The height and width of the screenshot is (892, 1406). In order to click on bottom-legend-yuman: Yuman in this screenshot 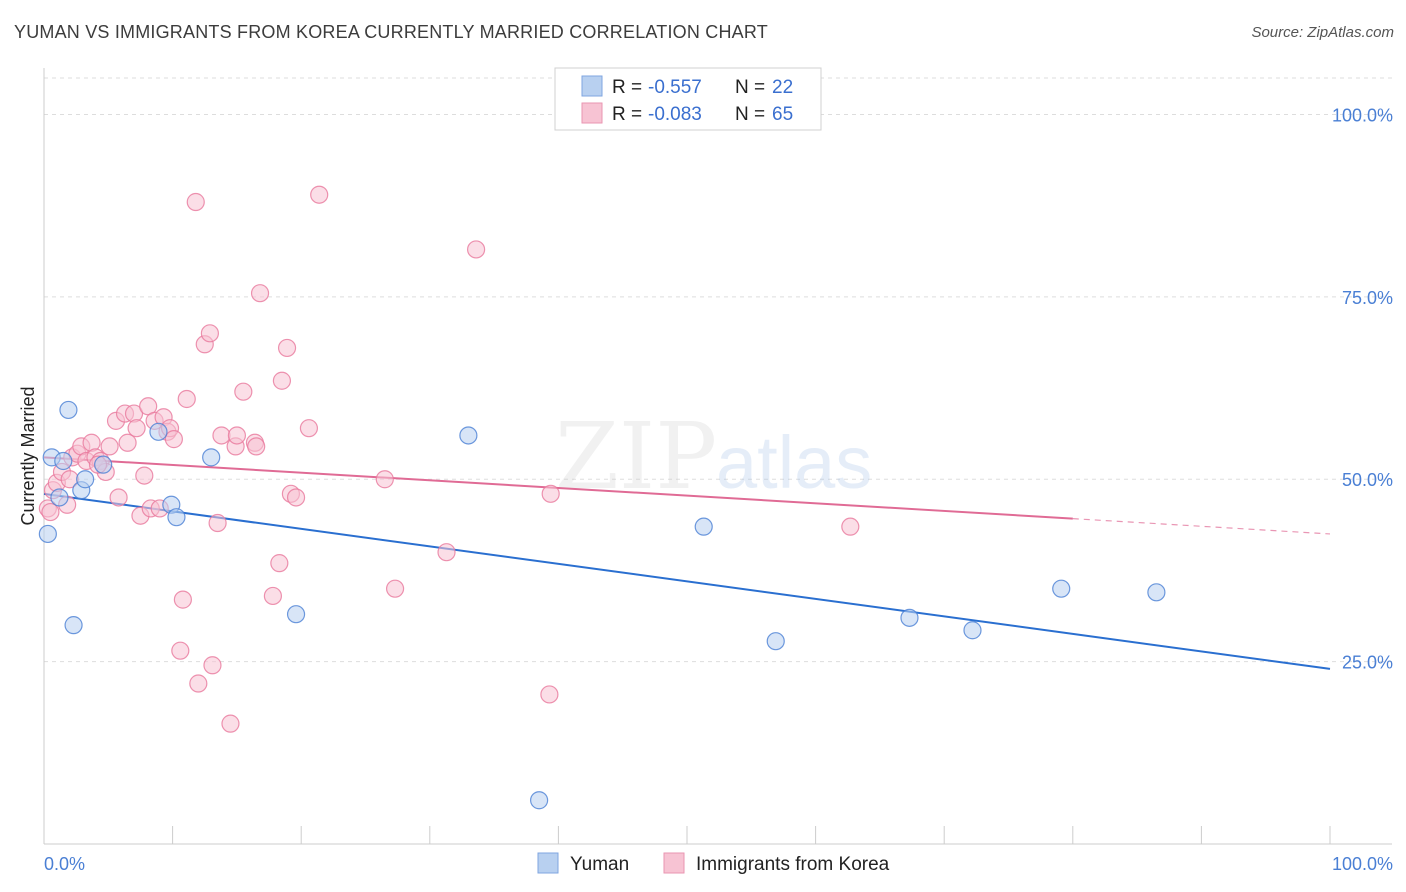, I will do `click(599, 864)`.